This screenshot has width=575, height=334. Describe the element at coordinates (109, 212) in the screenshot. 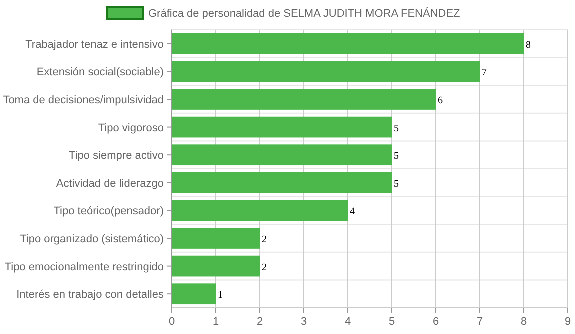

I see `y-tick-label: Tipo teórico(pensador)` at that location.